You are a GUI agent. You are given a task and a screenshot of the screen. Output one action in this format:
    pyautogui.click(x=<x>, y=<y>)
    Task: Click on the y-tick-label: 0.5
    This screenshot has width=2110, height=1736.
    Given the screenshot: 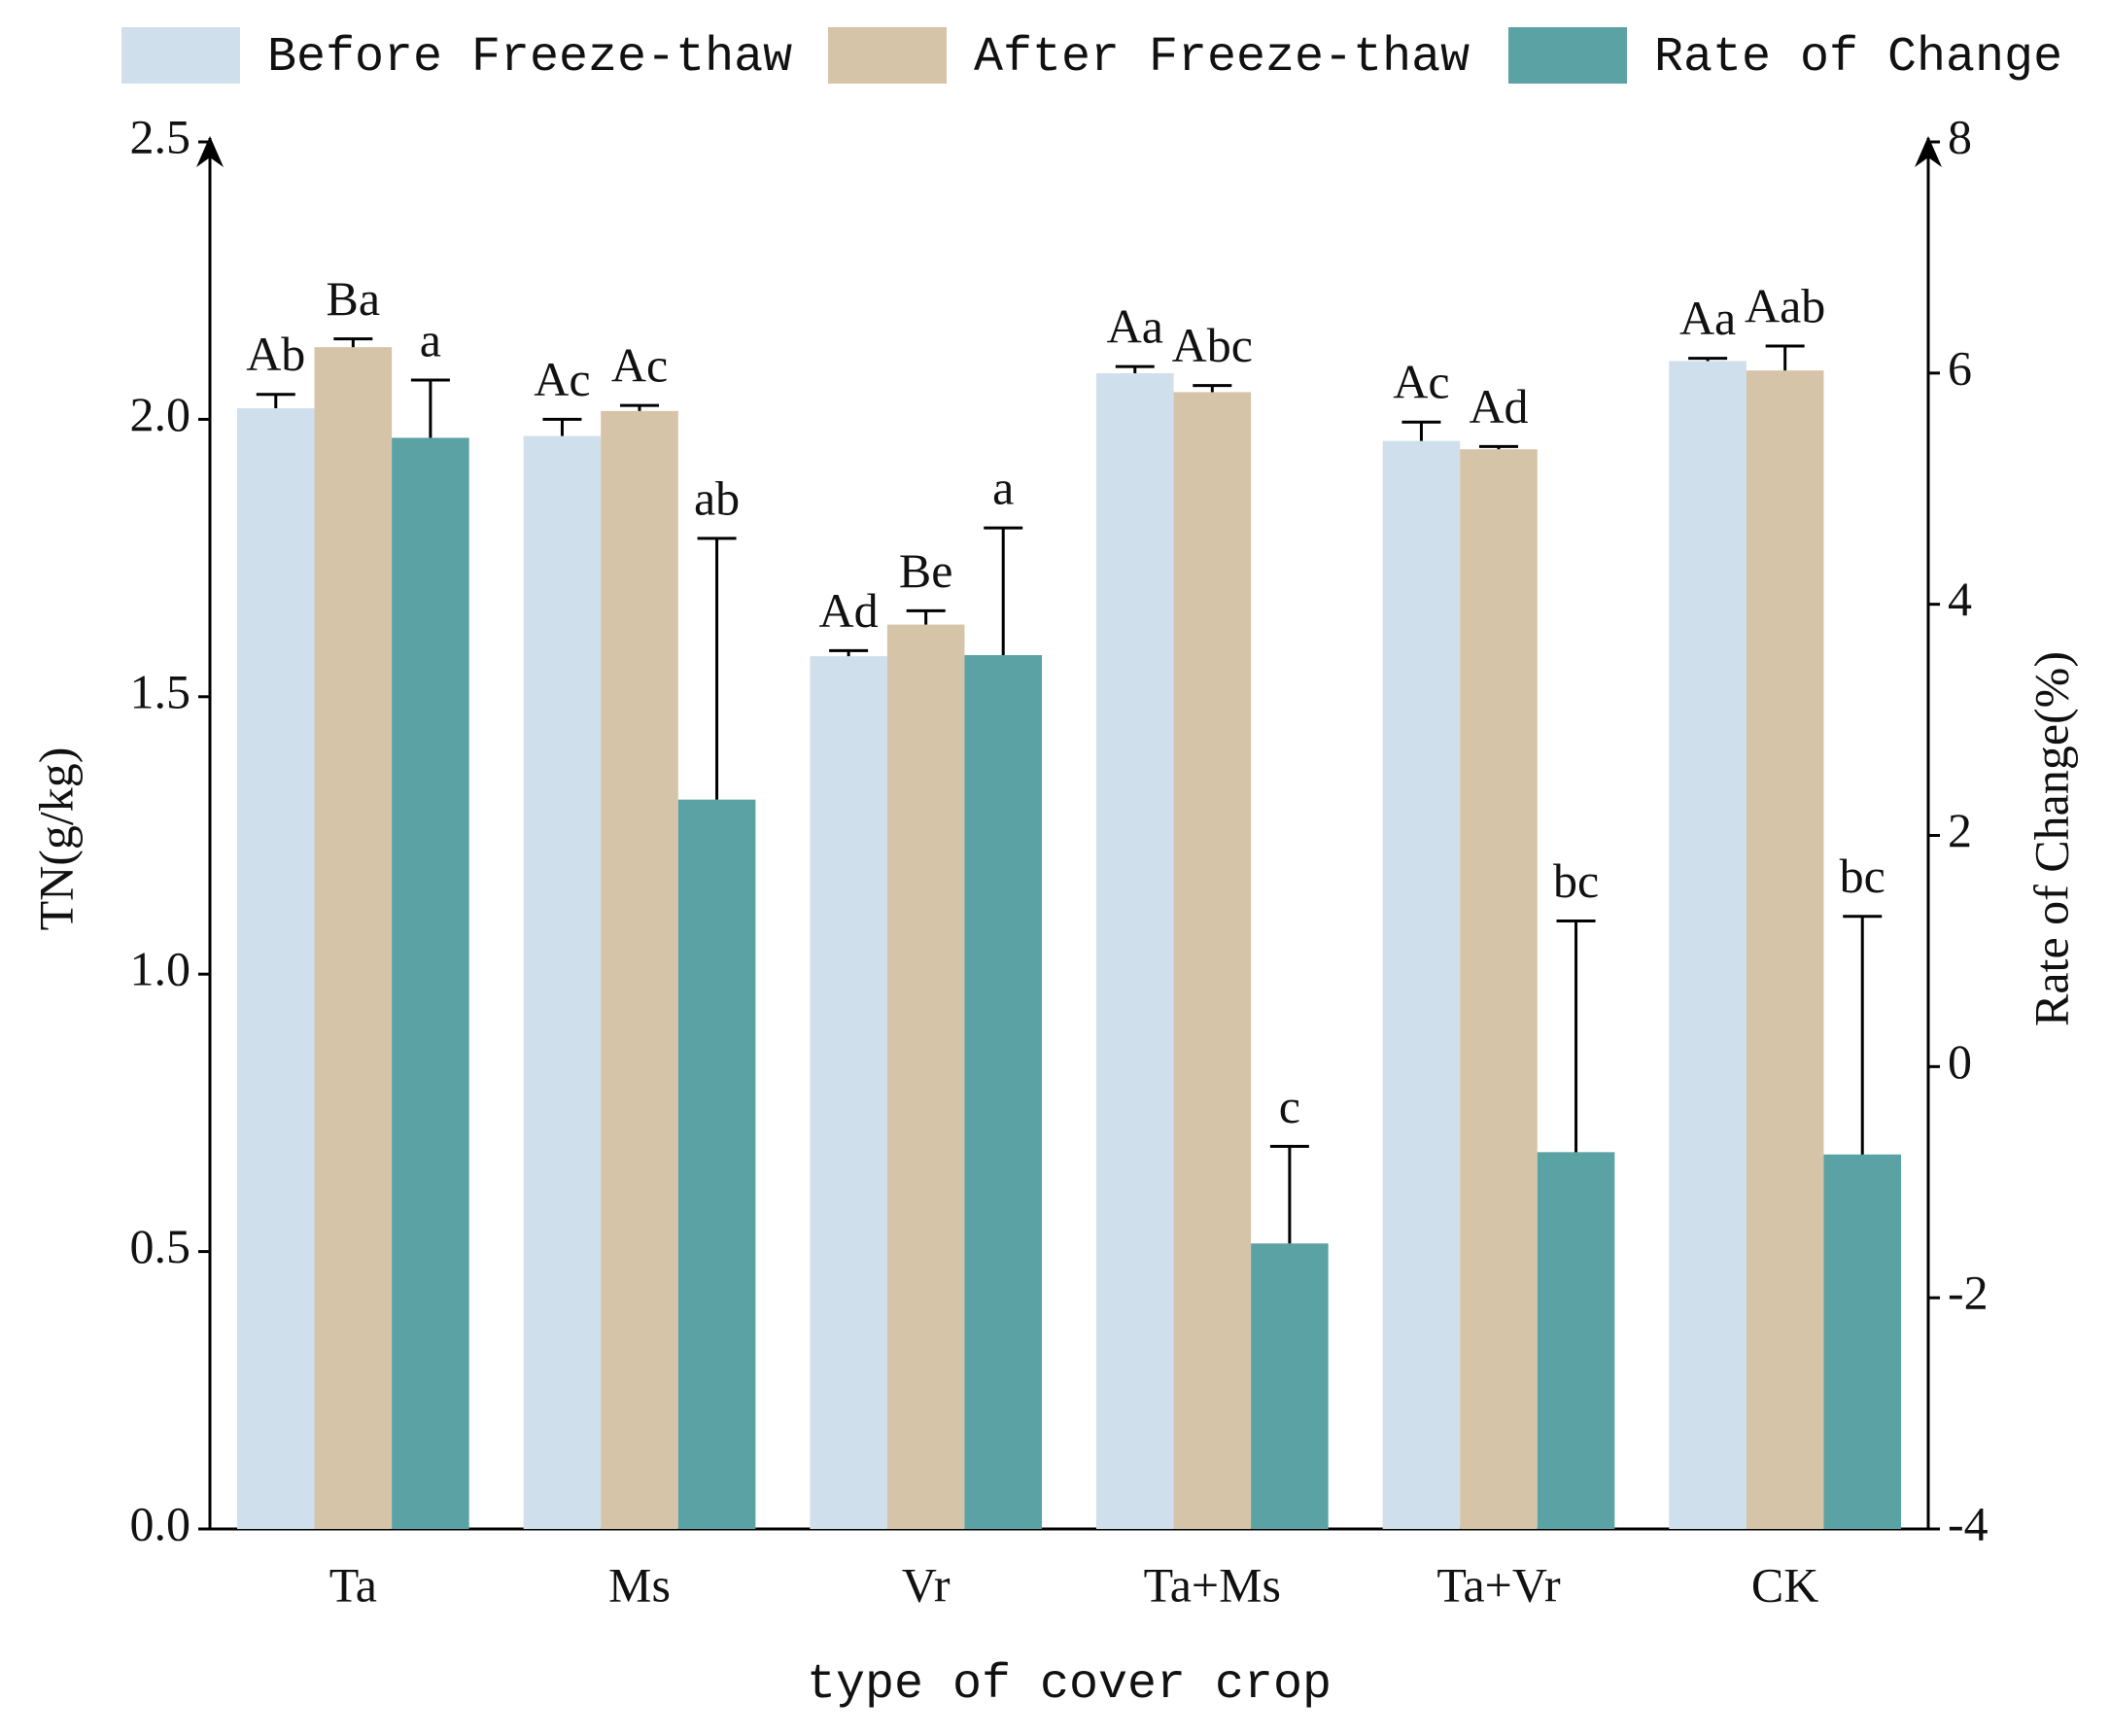 What is the action you would take?
    pyautogui.click(x=160, y=1246)
    